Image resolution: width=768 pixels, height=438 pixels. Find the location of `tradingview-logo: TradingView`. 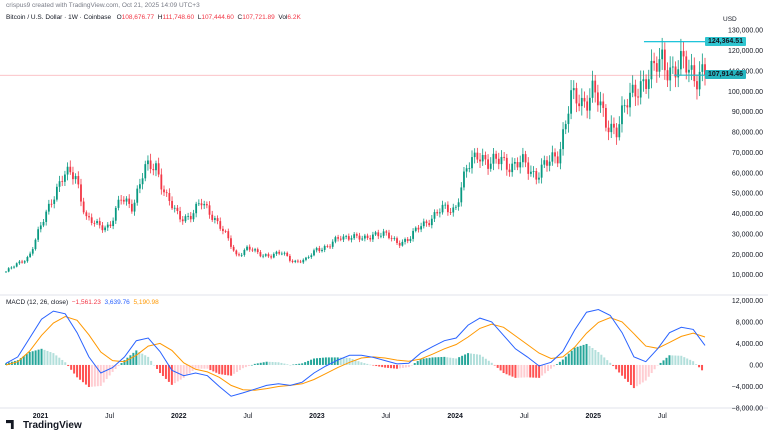

tradingview-logo: TradingView is located at coordinates (44, 425).